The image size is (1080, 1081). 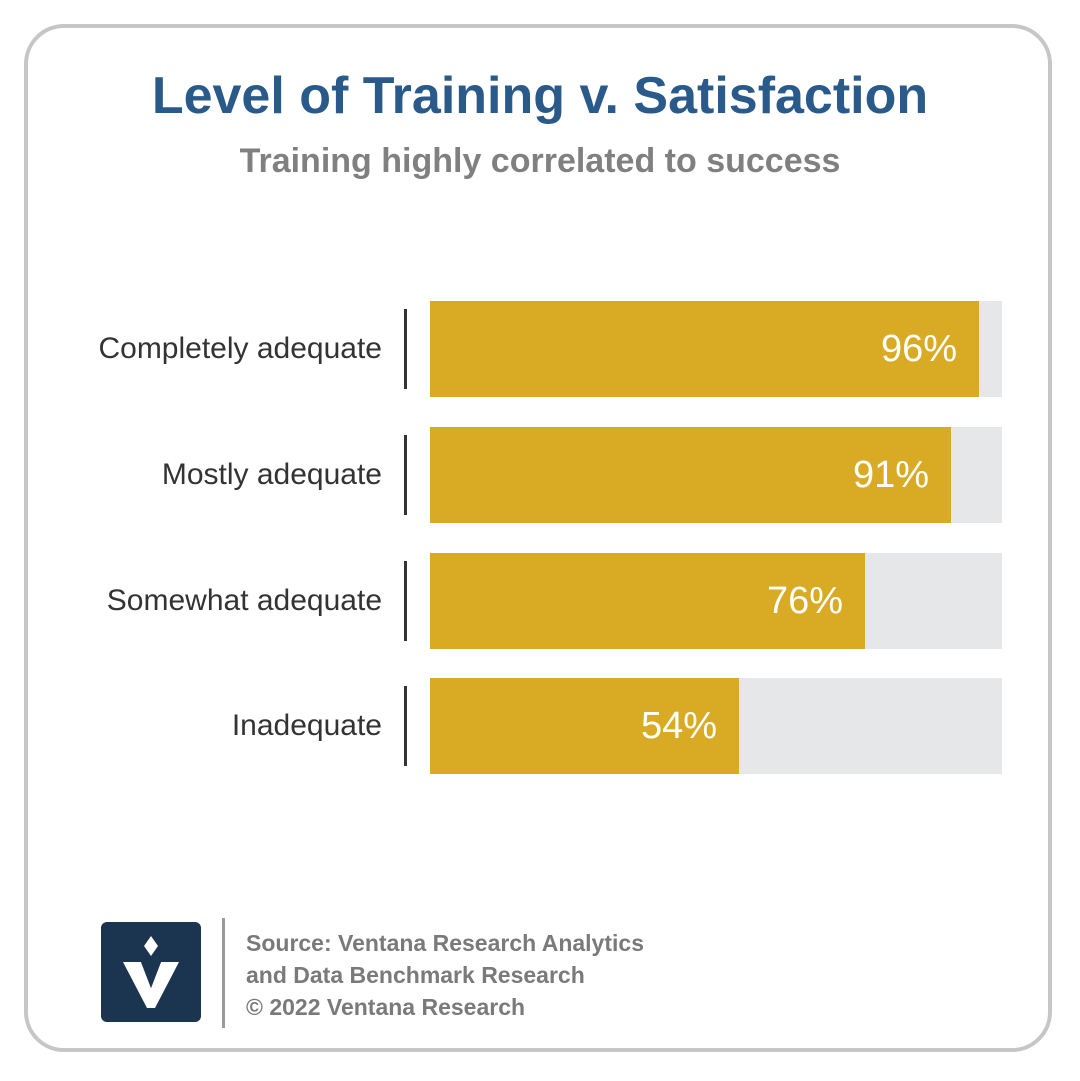 What do you see at coordinates (223, 973) in the screenshot?
I see `footer-divider` at bounding box center [223, 973].